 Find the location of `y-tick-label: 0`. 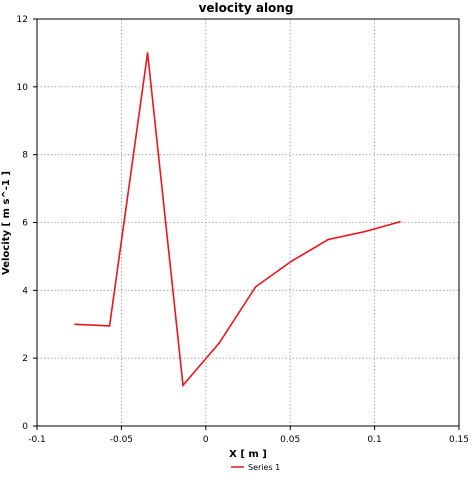

y-tick-label: 0 is located at coordinates (25, 427).